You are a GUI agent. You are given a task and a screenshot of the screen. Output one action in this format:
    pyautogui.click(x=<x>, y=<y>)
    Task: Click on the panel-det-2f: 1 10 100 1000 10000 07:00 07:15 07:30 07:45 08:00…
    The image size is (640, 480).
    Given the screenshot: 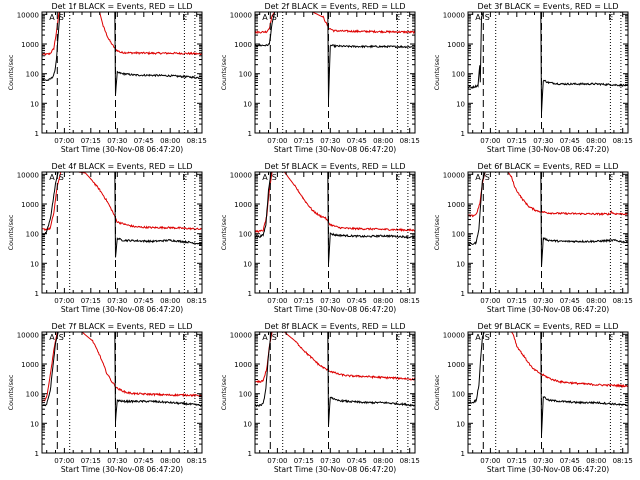 What is the action you would take?
    pyautogui.click(x=320, y=78)
    